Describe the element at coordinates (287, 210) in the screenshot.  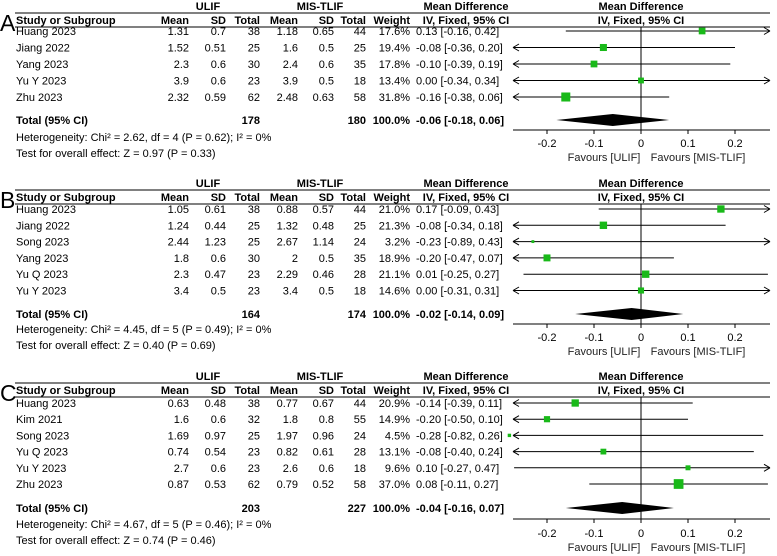
I see `mean-mis-tlif: 0.88` at that location.